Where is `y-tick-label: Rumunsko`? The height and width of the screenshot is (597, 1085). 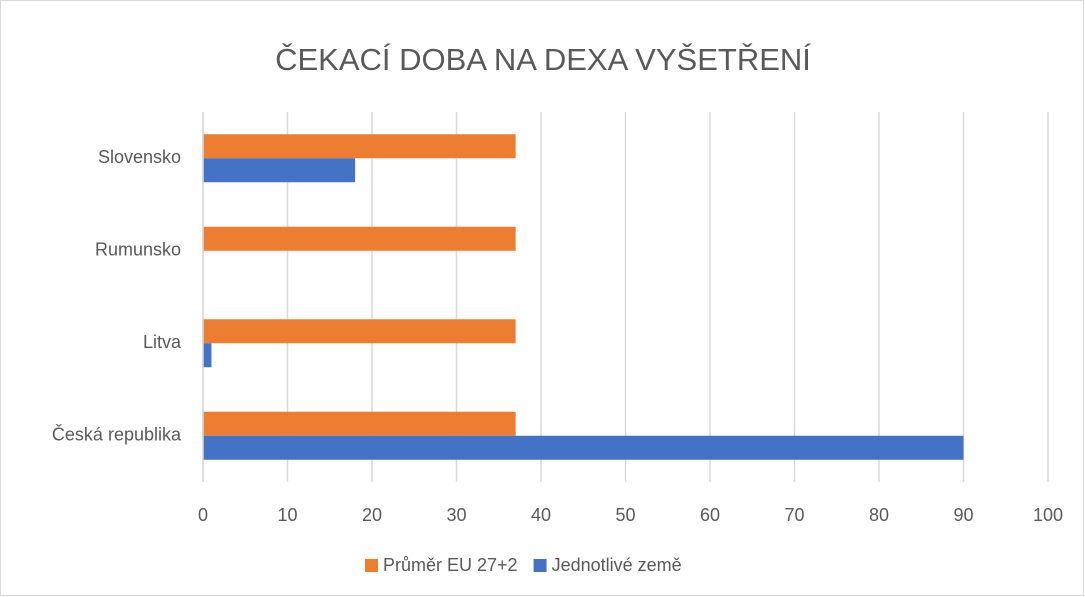
y-tick-label: Rumunsko is located at coordinates (138, 250).